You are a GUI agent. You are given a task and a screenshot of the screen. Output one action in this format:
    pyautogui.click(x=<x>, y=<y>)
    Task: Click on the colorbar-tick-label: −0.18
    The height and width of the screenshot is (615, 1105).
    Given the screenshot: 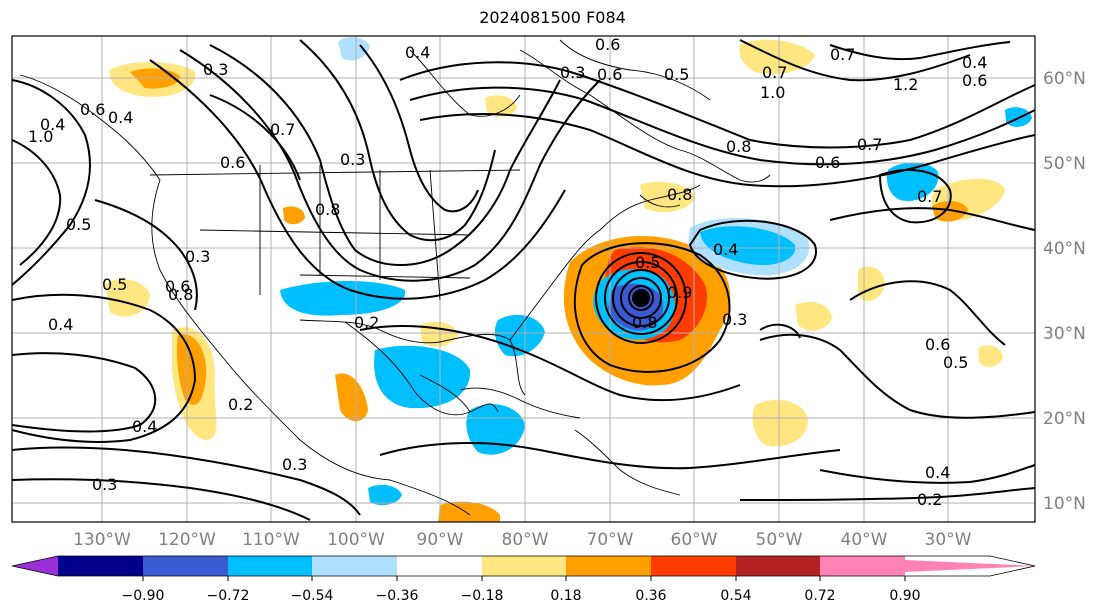 What is the action you would take?
    pyautogui.click(x=482, y=596)
    